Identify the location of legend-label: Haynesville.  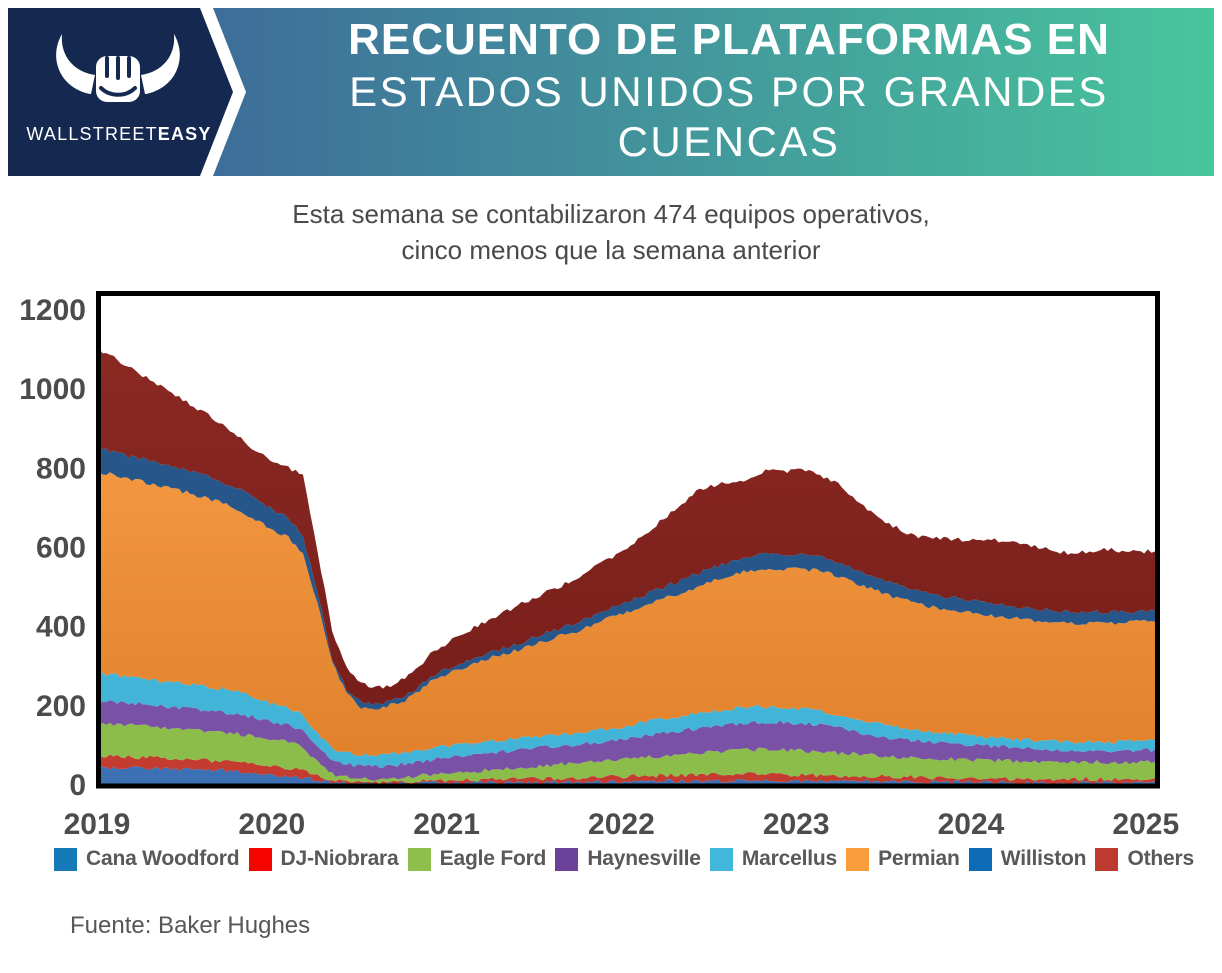
(644, 858).